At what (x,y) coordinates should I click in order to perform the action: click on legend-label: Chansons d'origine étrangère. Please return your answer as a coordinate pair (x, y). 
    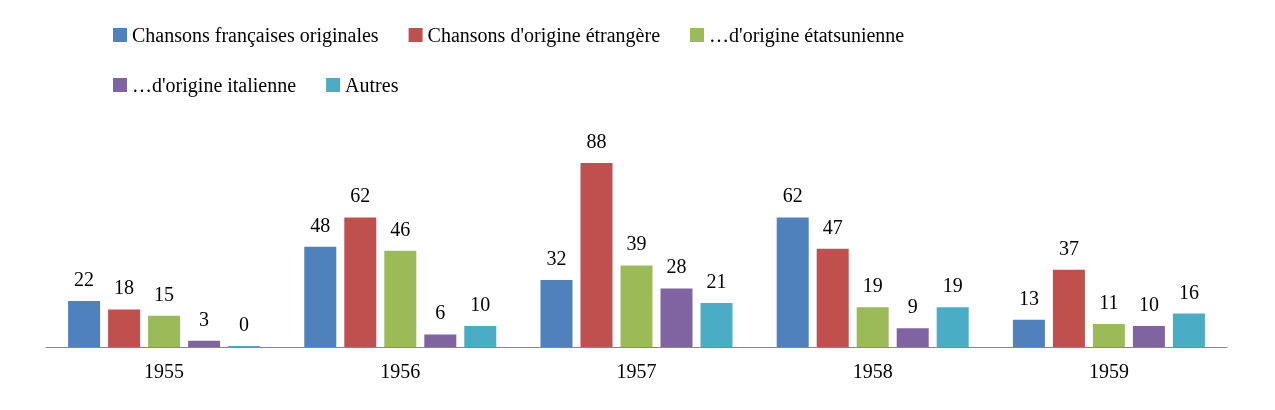
    Looking at the image, I should click on (544, 35).